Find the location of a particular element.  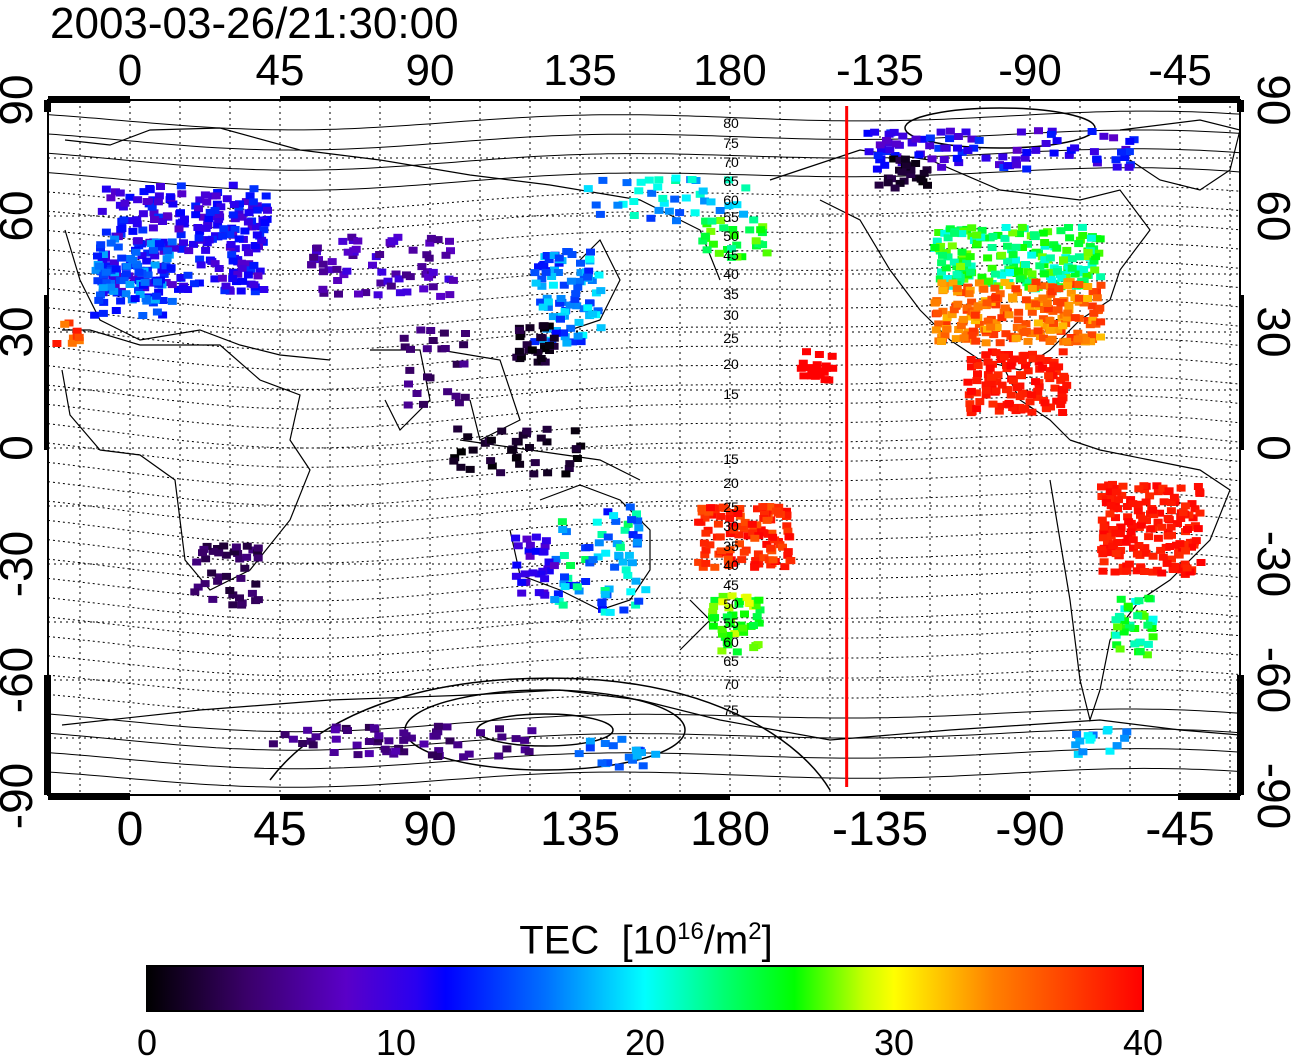

contour-label: 30 is located at coordinates (731, 526).